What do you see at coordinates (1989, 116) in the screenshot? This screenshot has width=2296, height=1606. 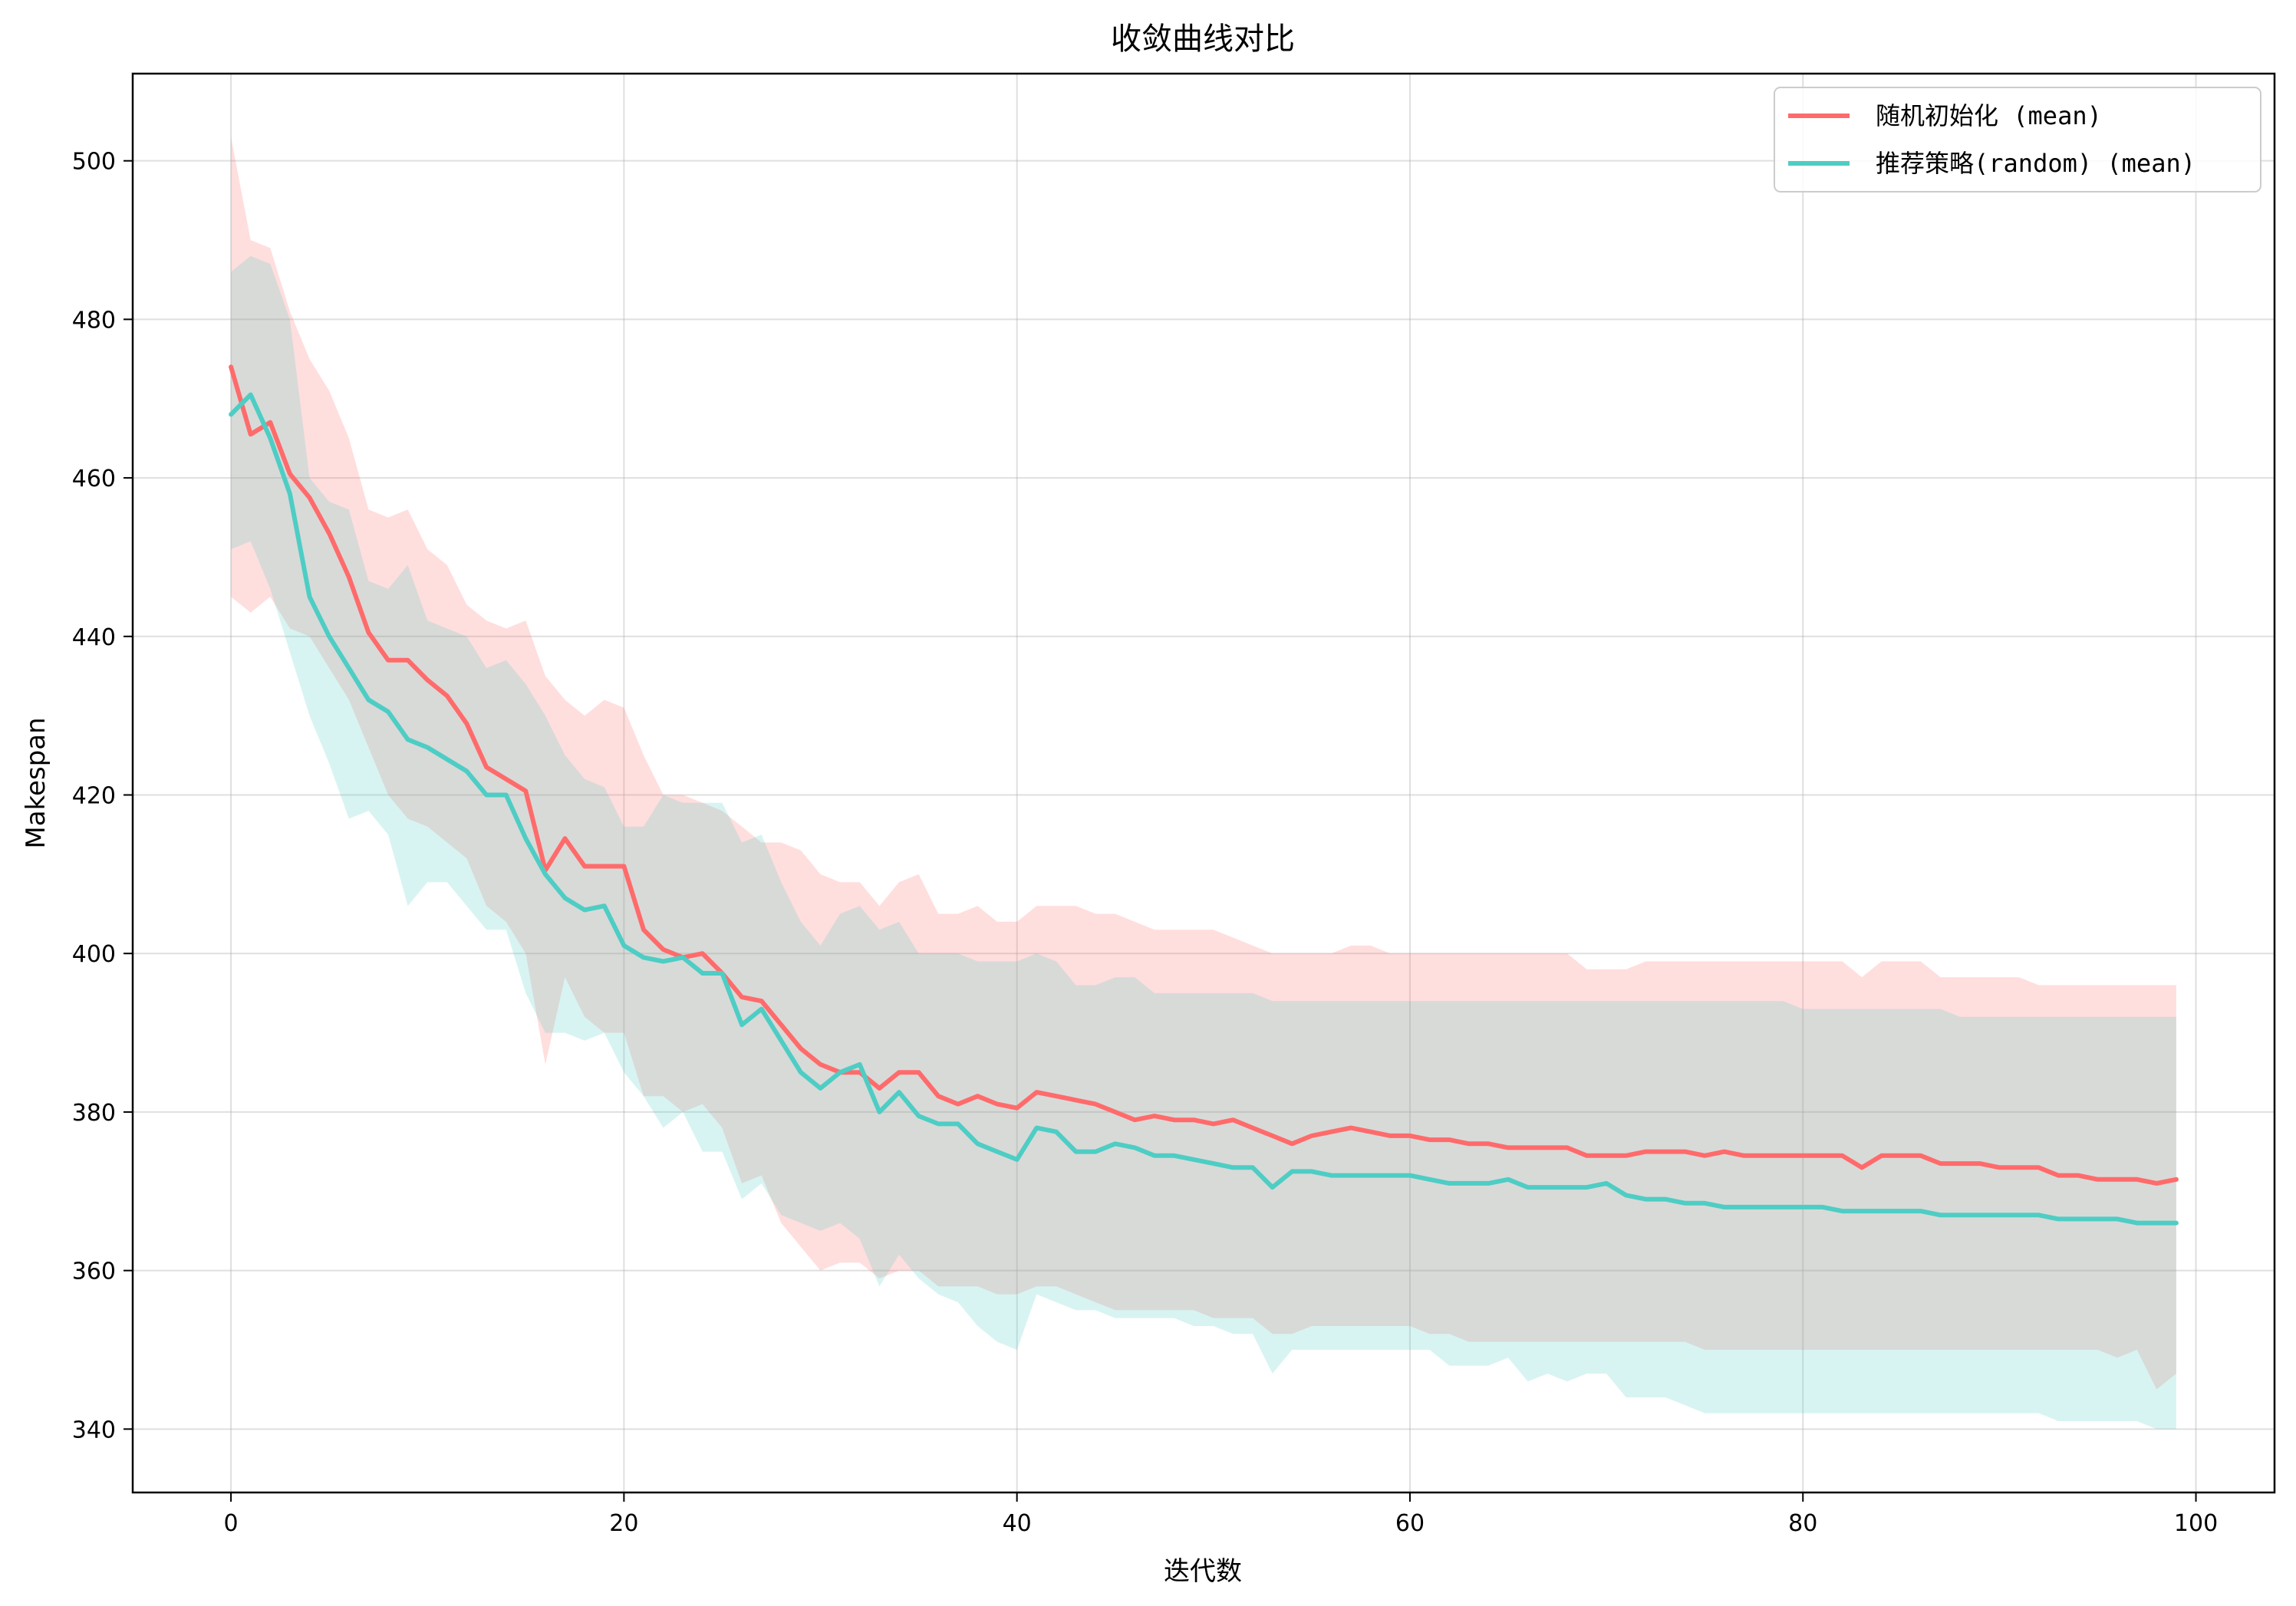 I see `legend-label-series-0: 随机初始化 (mean)` at bounding box center [1989, 116].